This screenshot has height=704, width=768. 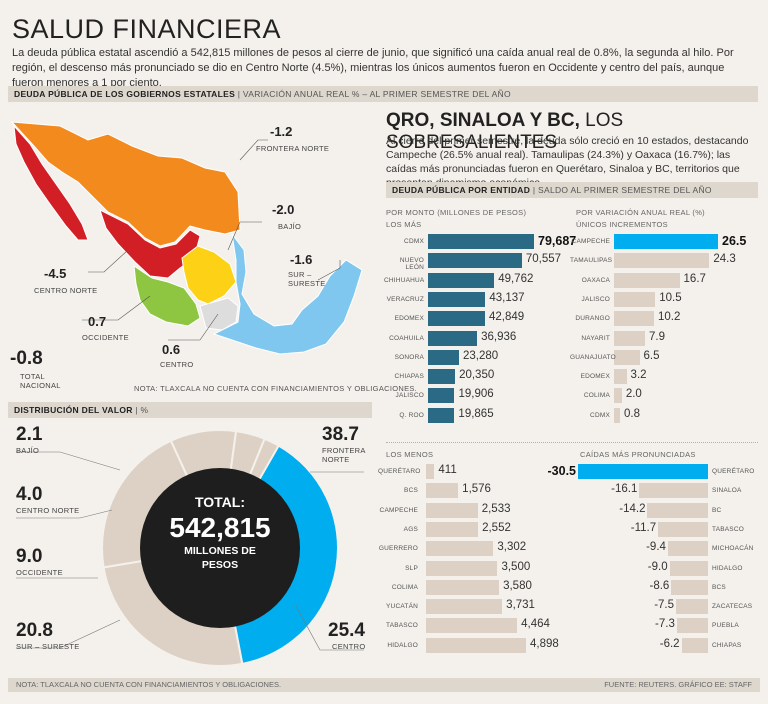 What do you see at coordinates (147, 29) in the screenshot?
I see `page-title: SALUD FINANCIERA` at bounding box center [147, 29].